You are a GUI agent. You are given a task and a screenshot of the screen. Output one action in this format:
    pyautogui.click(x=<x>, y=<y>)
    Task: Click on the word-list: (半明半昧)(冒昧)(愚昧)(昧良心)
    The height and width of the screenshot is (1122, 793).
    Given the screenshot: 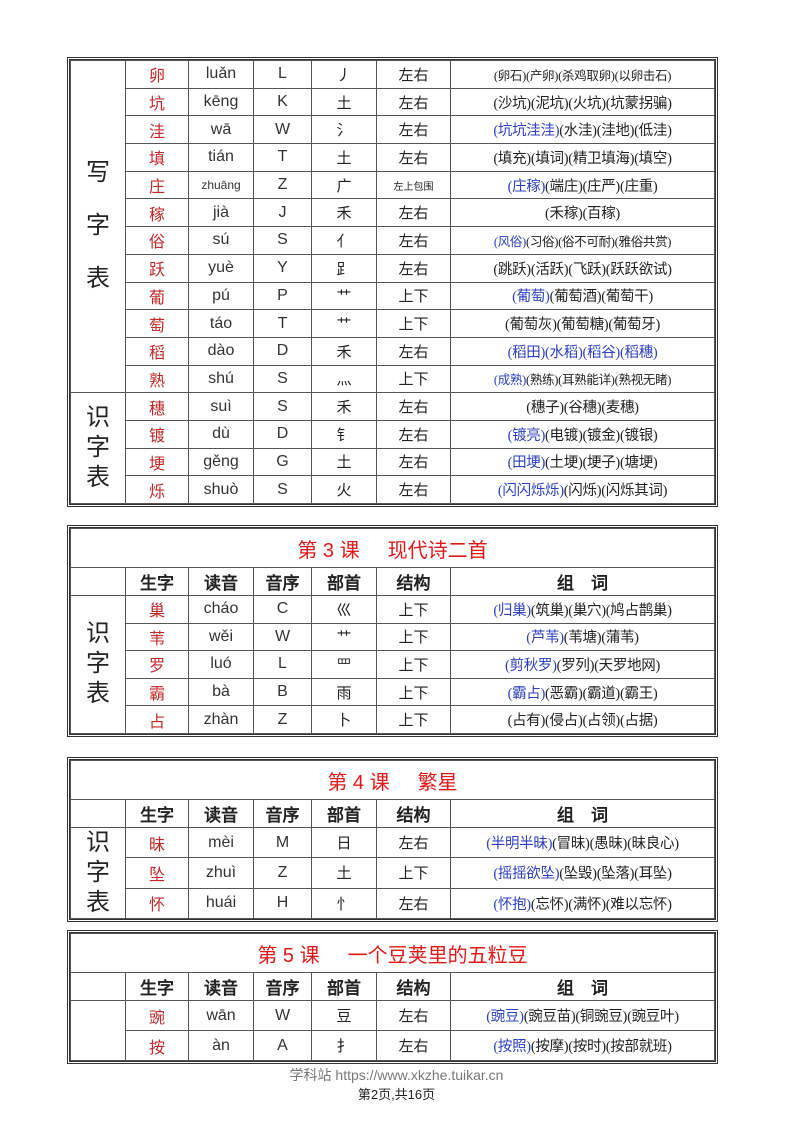 What is the action you would take?
    pyautogui.click(x=582, y=842)
    